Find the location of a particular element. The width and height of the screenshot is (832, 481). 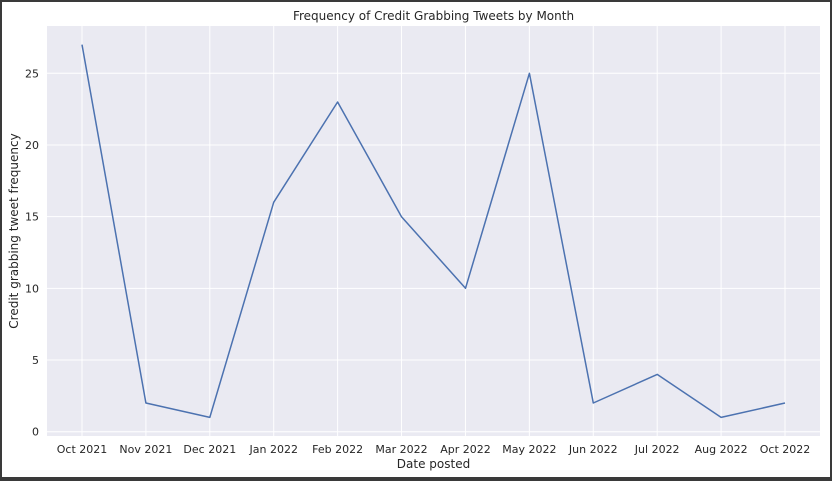

x-tick-label: Aug 2022 is located at coordinates (721, 449).